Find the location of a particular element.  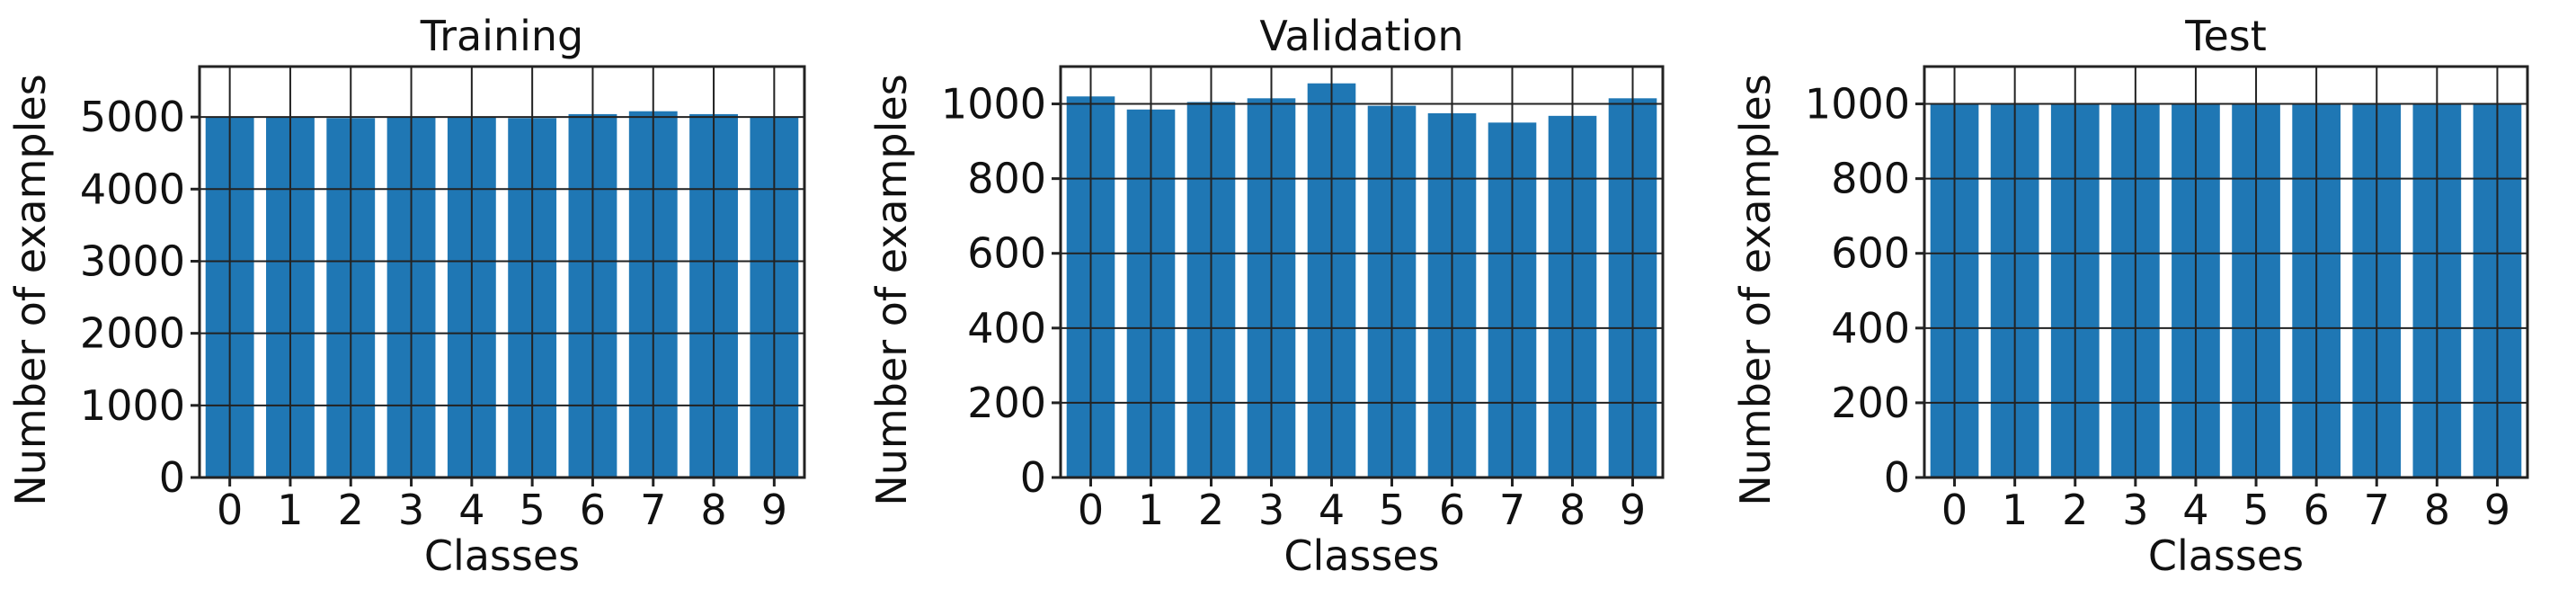

y-tick-label: 2000 is located at coordinates (132, 333).